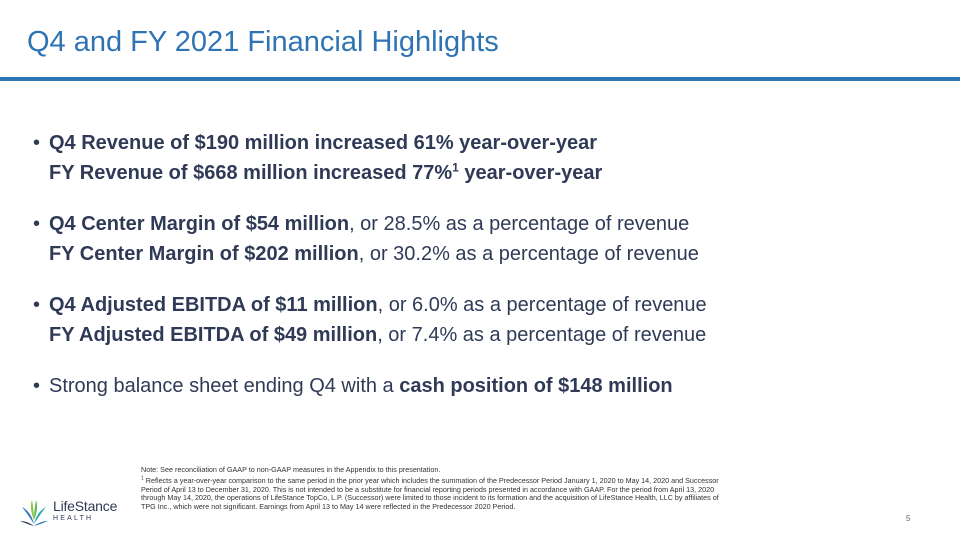 Image resolution: width=960 pixels, height=540 pixels. I want to click on bullet-bold-text: Q4 Center Margin of $54 million, so click(199, 224).